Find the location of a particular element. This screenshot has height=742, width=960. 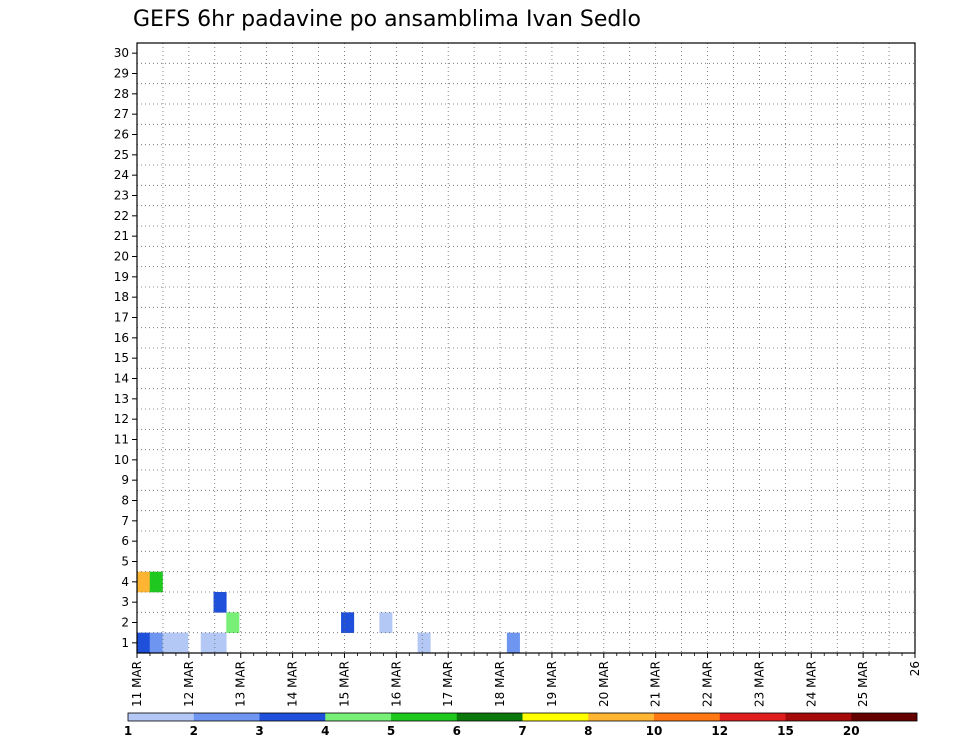

y-tick-label: 13 is located at coordinates (121, 399).